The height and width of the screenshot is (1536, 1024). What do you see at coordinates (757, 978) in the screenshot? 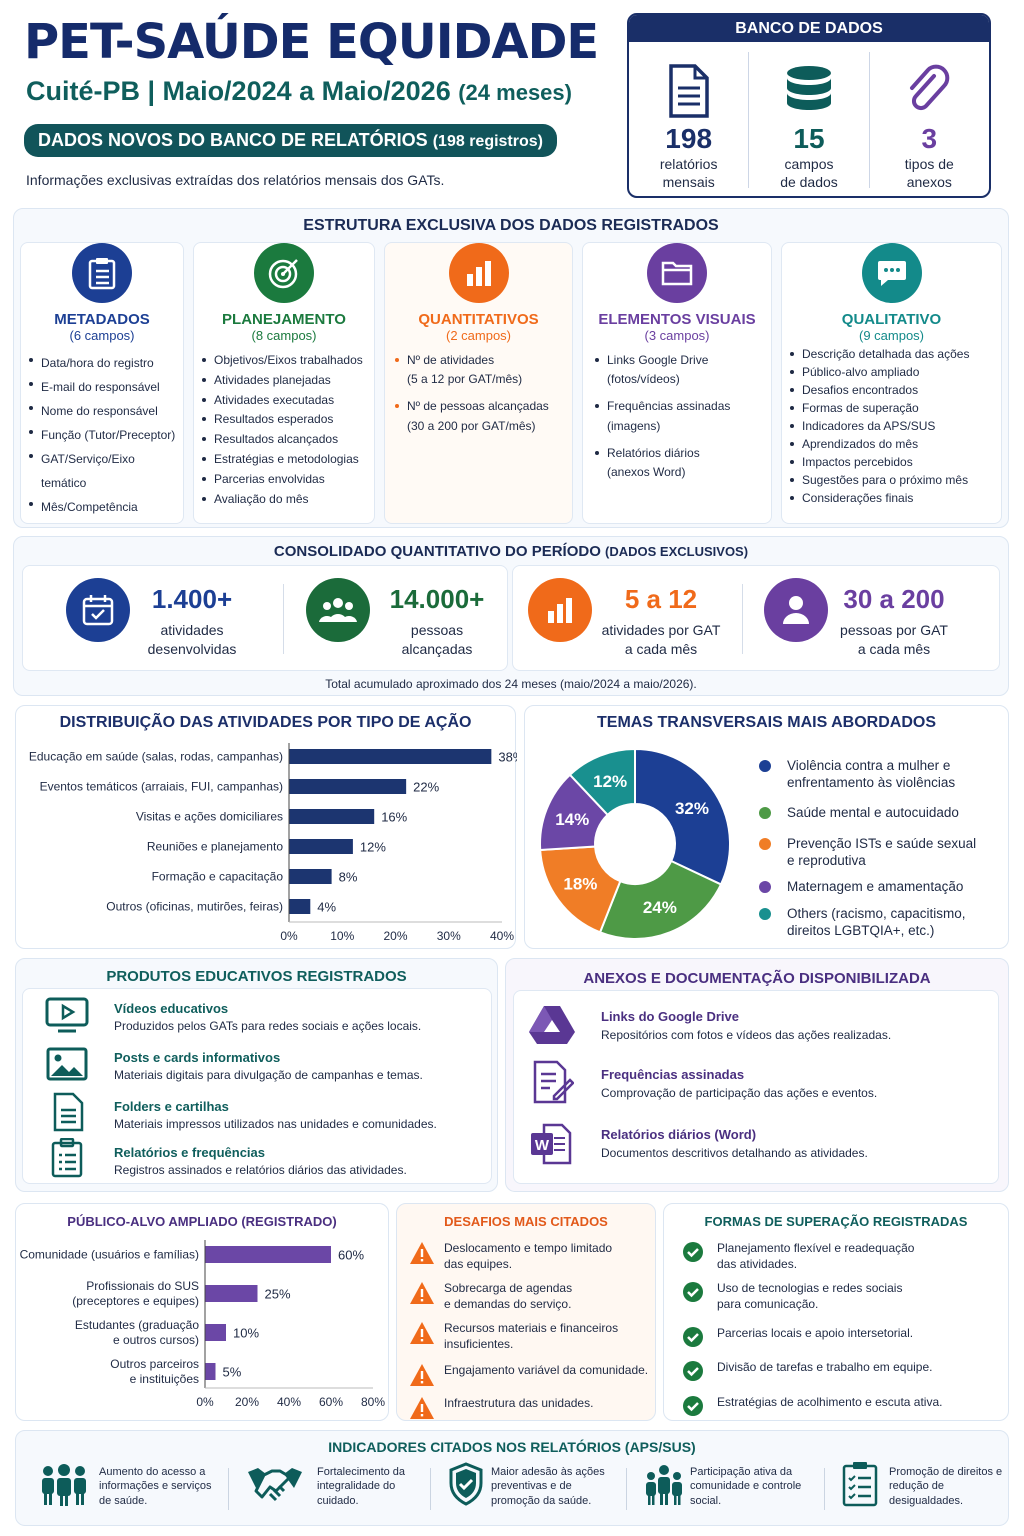
I see `section-title: ANEXOS E DOCUMENTAÇÃO DISPONIBILIZADA` at bounding box center [757, 978].